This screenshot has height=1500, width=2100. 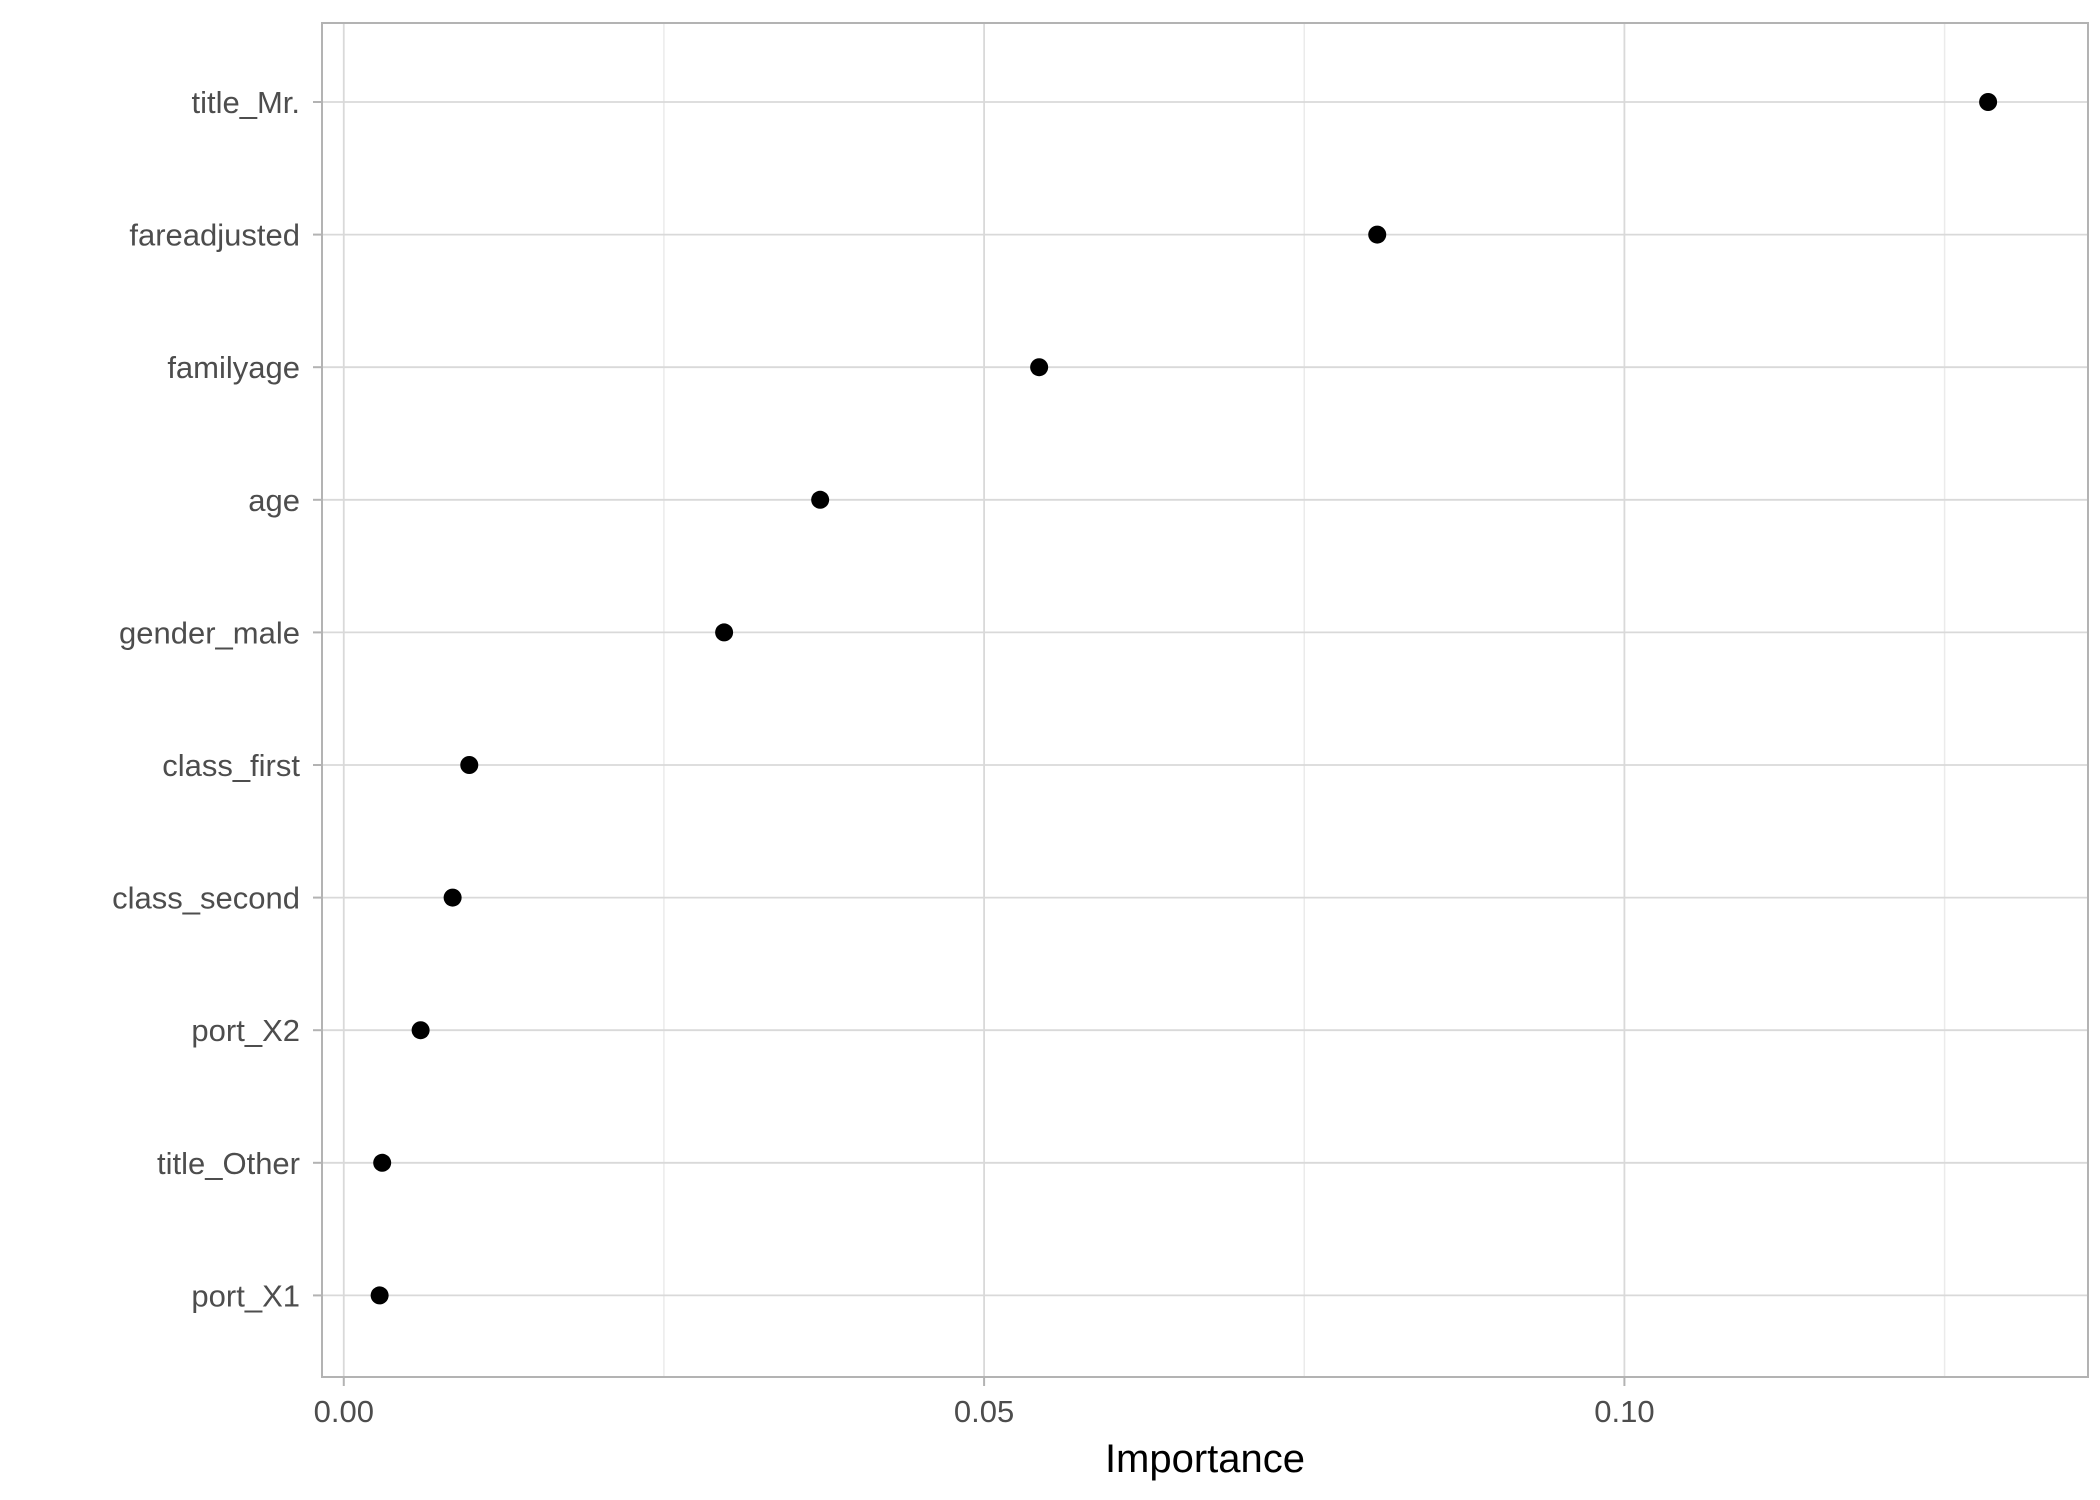 I want to click on data-point-fareadjusted, so click(x=1377, y=234).